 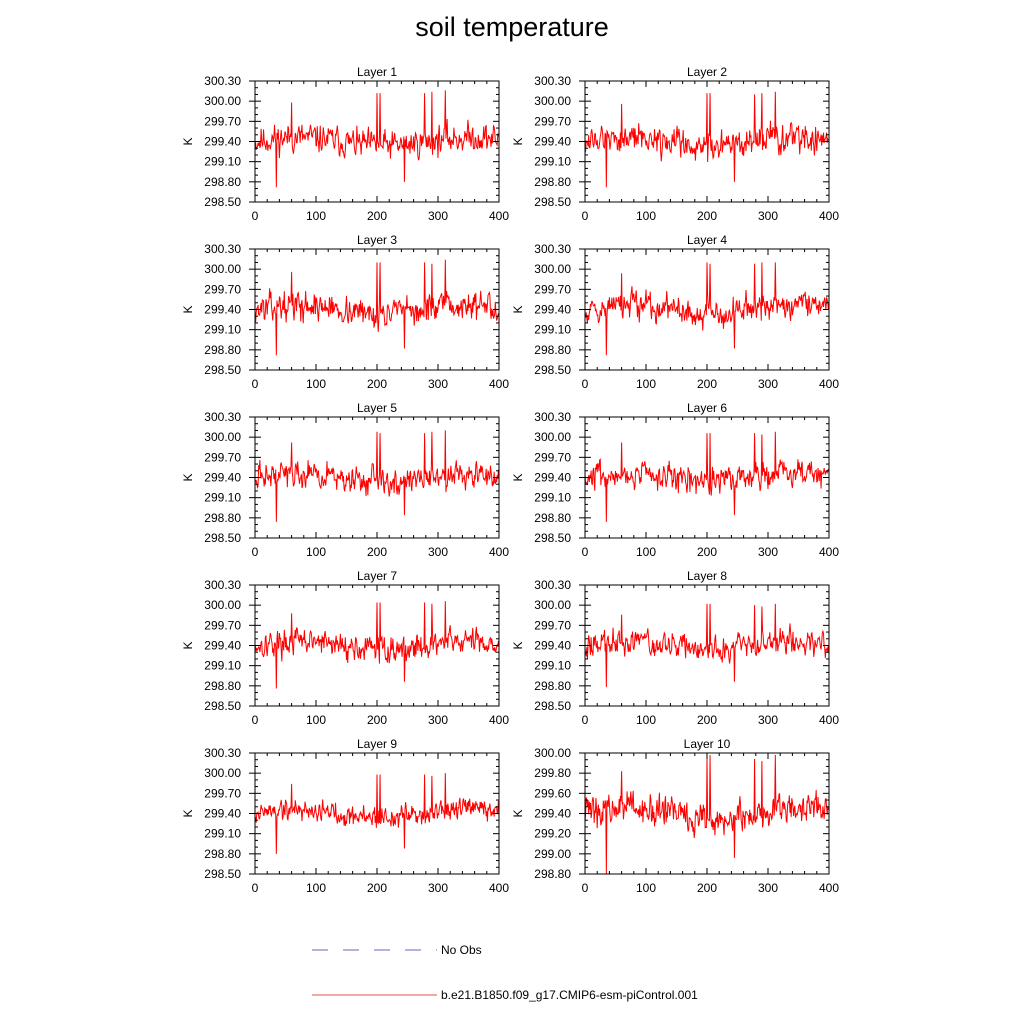 What do you see at coordinates (512, 27) in the screenshot?
I see `chart-title: soil temperature` at bounding box center [512, 27].